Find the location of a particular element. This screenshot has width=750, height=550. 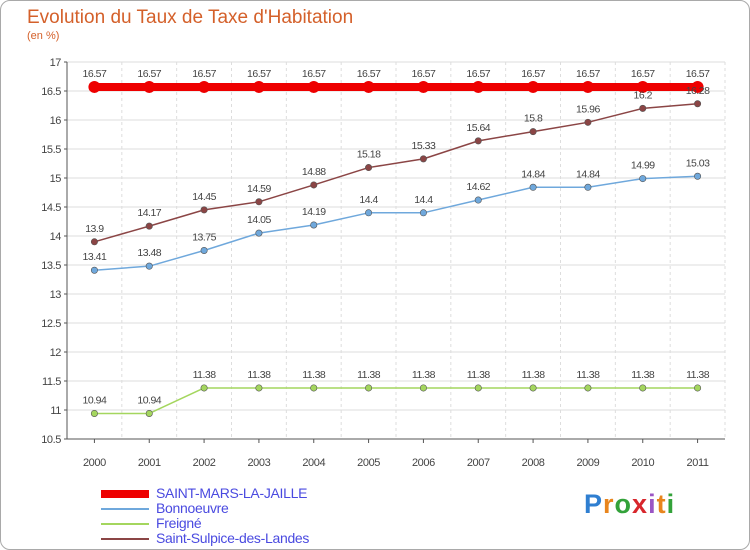

data-label: 14.62 is located at coordinates (478, 187).